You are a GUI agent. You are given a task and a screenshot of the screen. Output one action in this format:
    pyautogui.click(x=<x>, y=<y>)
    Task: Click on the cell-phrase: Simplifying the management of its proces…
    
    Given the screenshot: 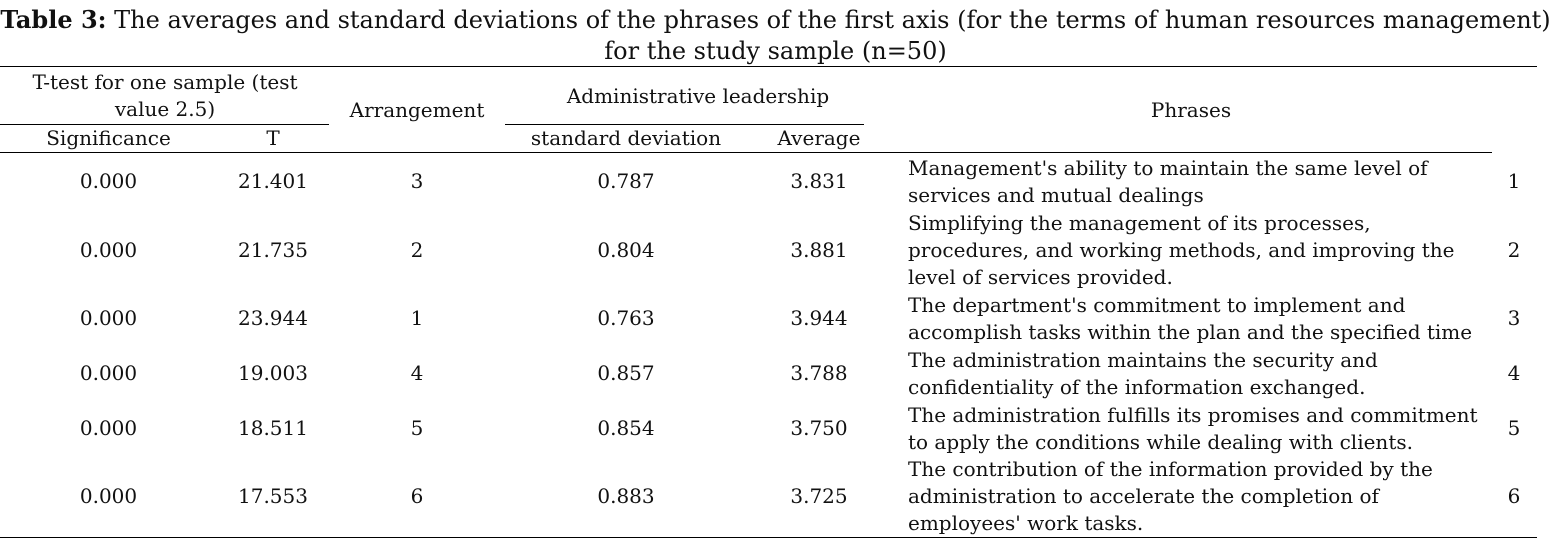 What is the action you would take?
    pyautogui.click(x=1181, y=249)
    